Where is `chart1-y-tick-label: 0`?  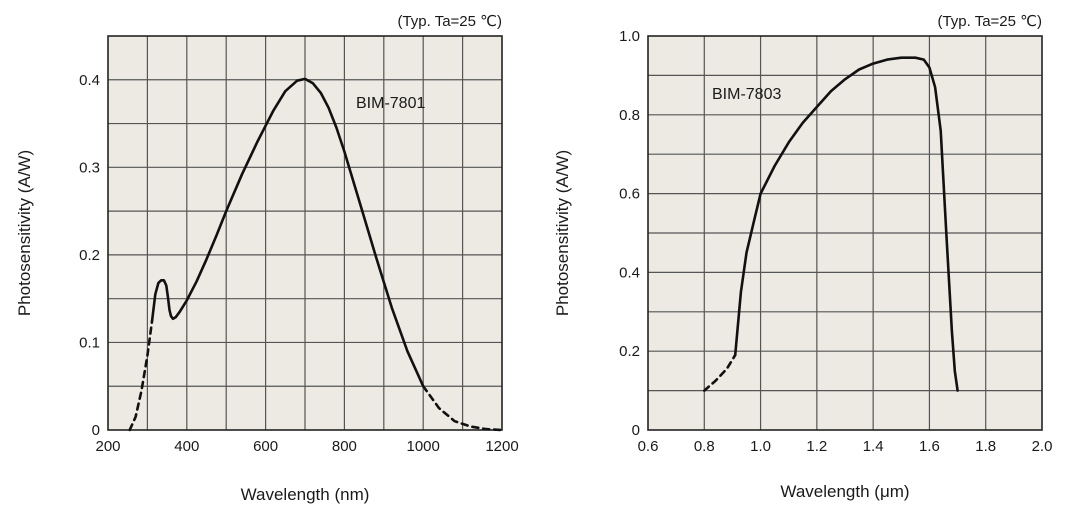 chart1-y-tick-label: 0 is located at coordinates (636, 430).